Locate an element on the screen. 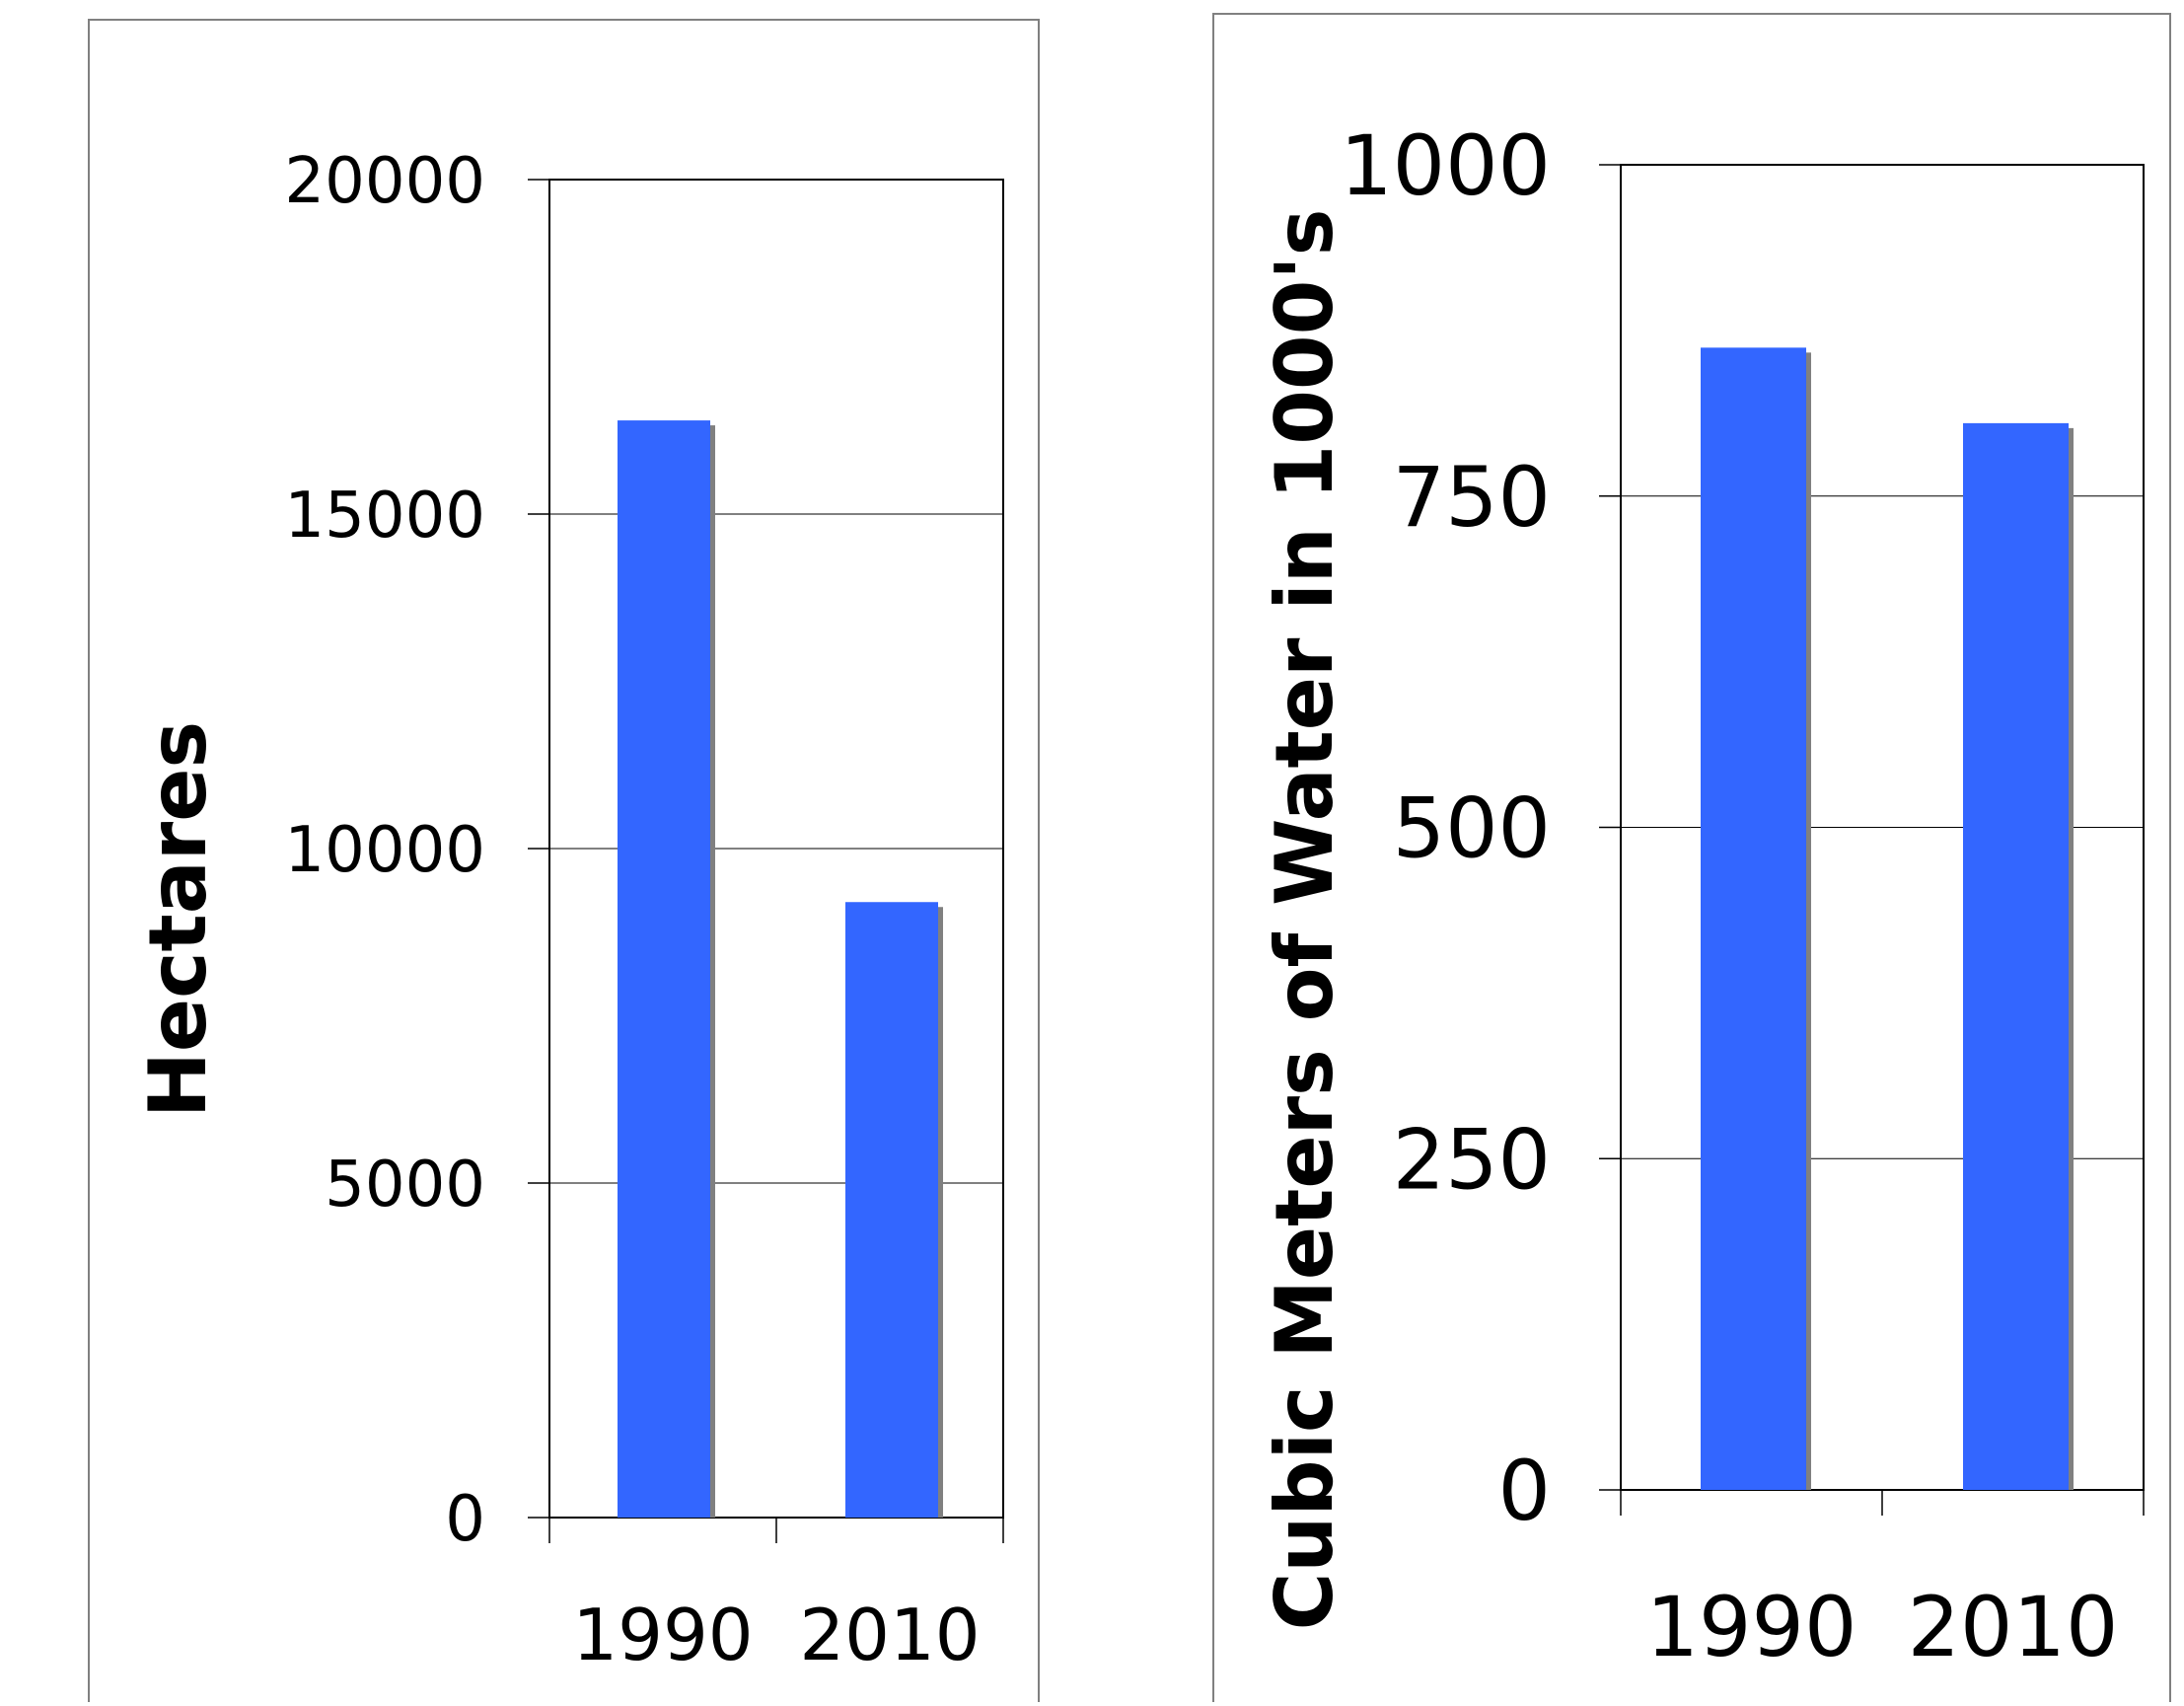  chart-1-y-tick-label: 10000 is located at coordinates (384, 850).